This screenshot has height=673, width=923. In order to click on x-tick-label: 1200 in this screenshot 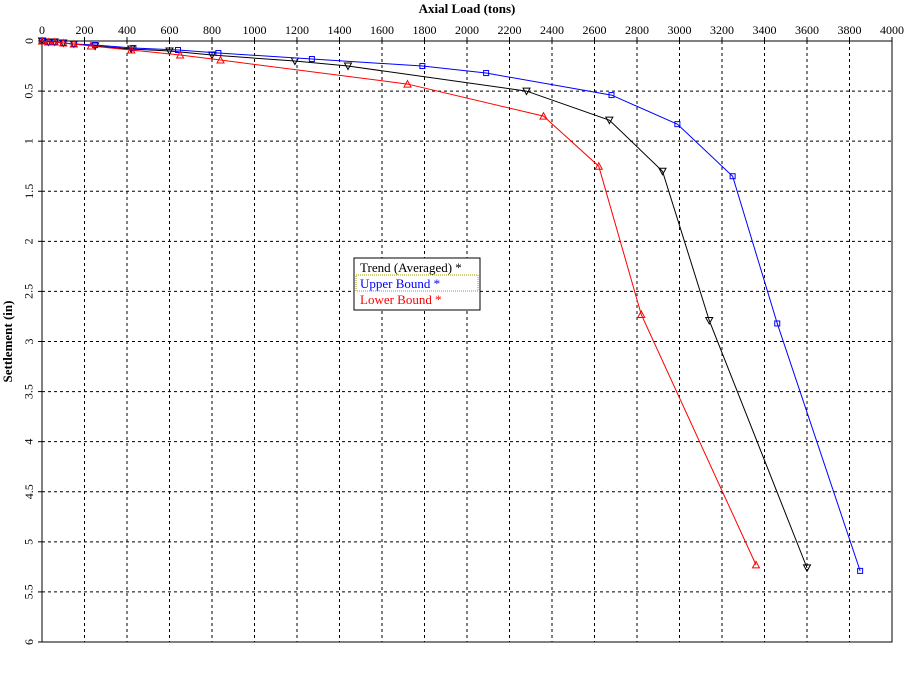, I will do `click(297, 30)`.